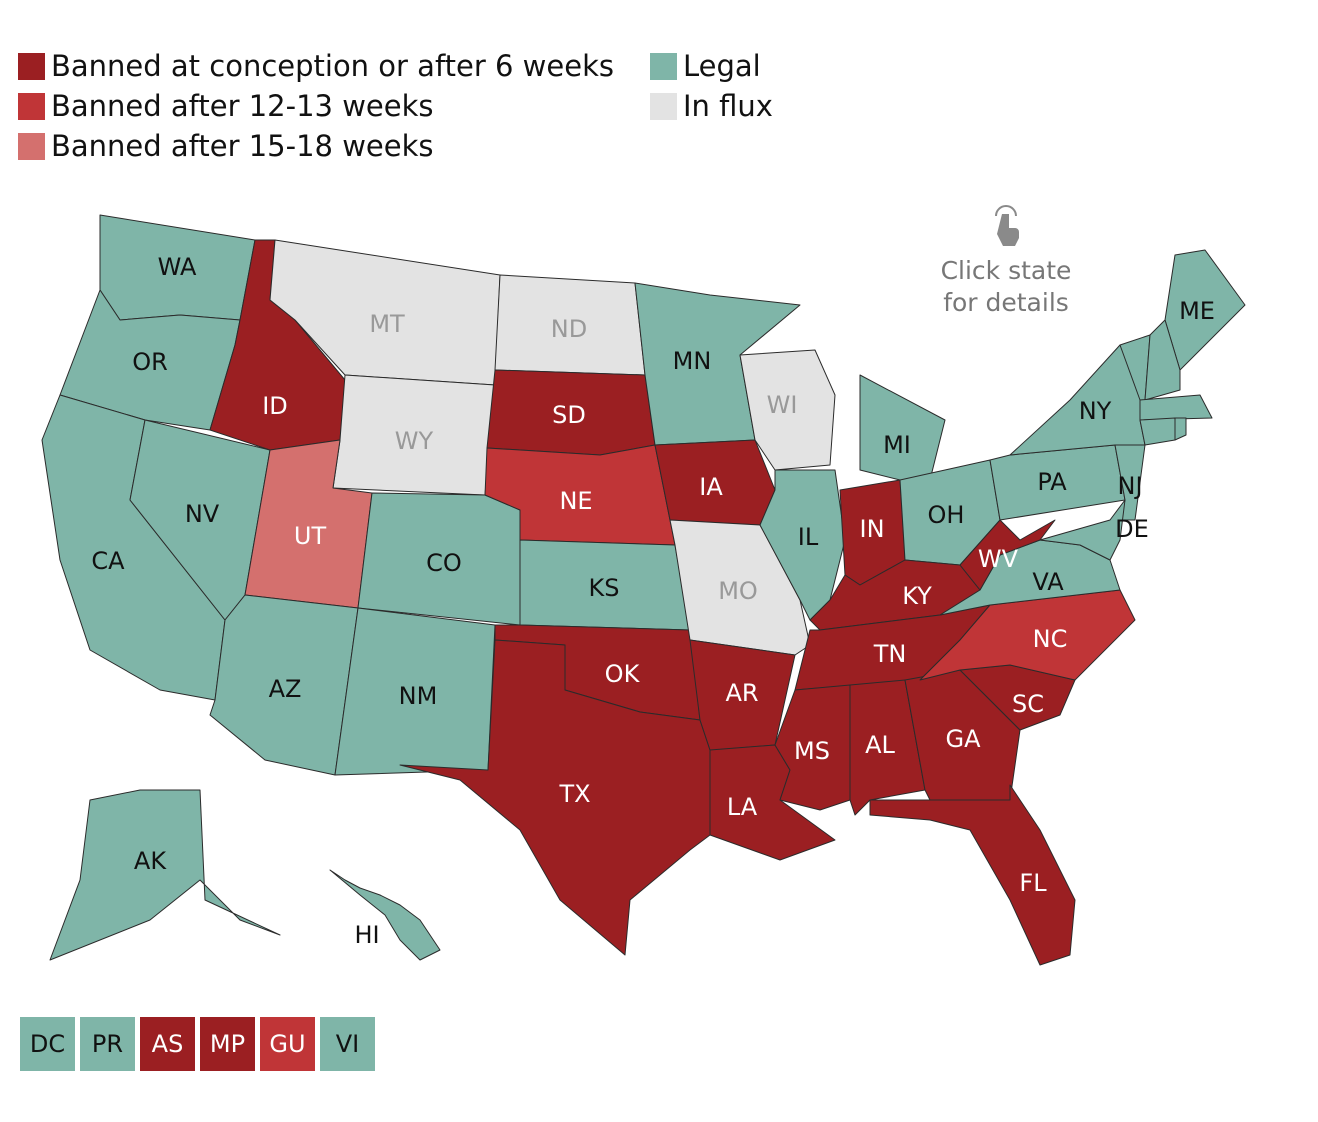 The height and width of the screenshot is (1122, 1318). Describe the element at coordinates (1033, 883) in the screenshot. I see `state-label: FL` at that location.